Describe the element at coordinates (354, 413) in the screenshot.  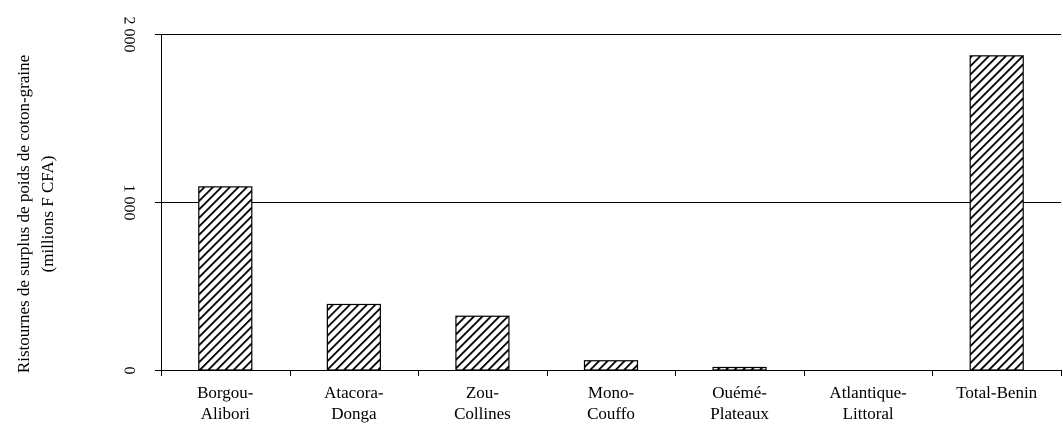
I see `x-tick-label-1-1: Donga` at that location.